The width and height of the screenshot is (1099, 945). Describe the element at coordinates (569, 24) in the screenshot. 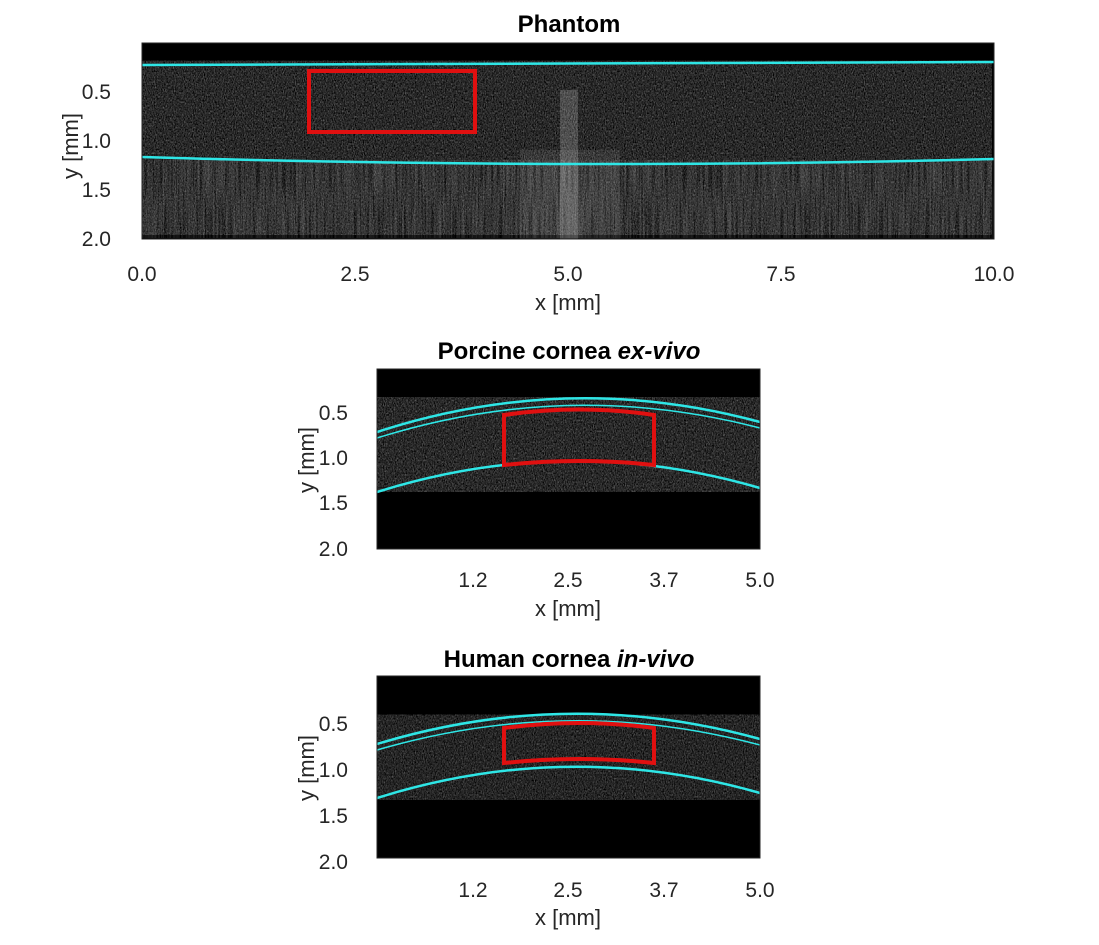

I see `panel-title: Phantom` at that location.